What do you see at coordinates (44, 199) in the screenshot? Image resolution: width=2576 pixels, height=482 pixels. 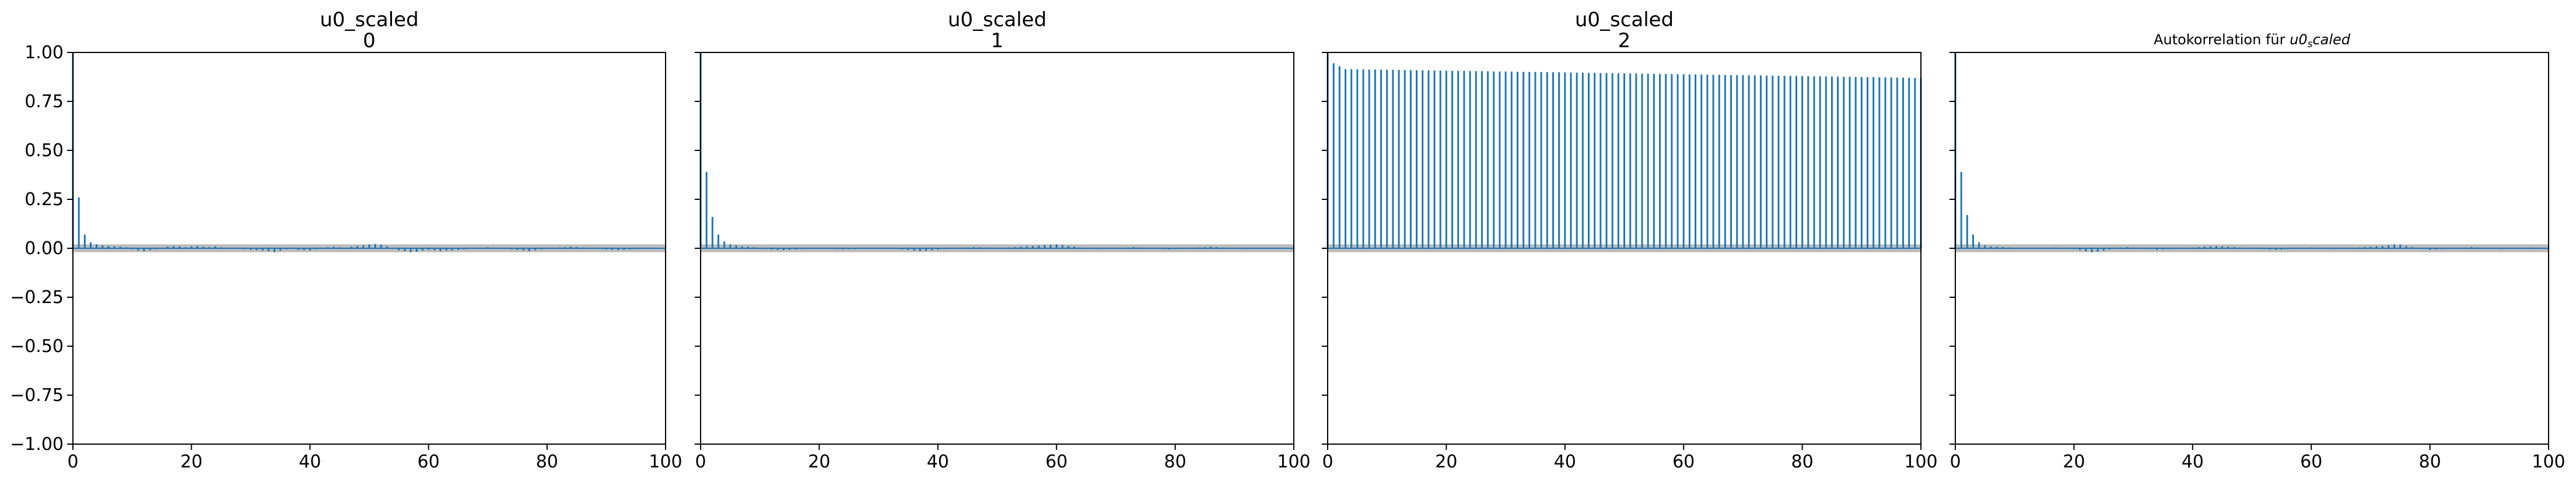 I see `y-tick-label: 0.25` at bounding box center [44, 199].